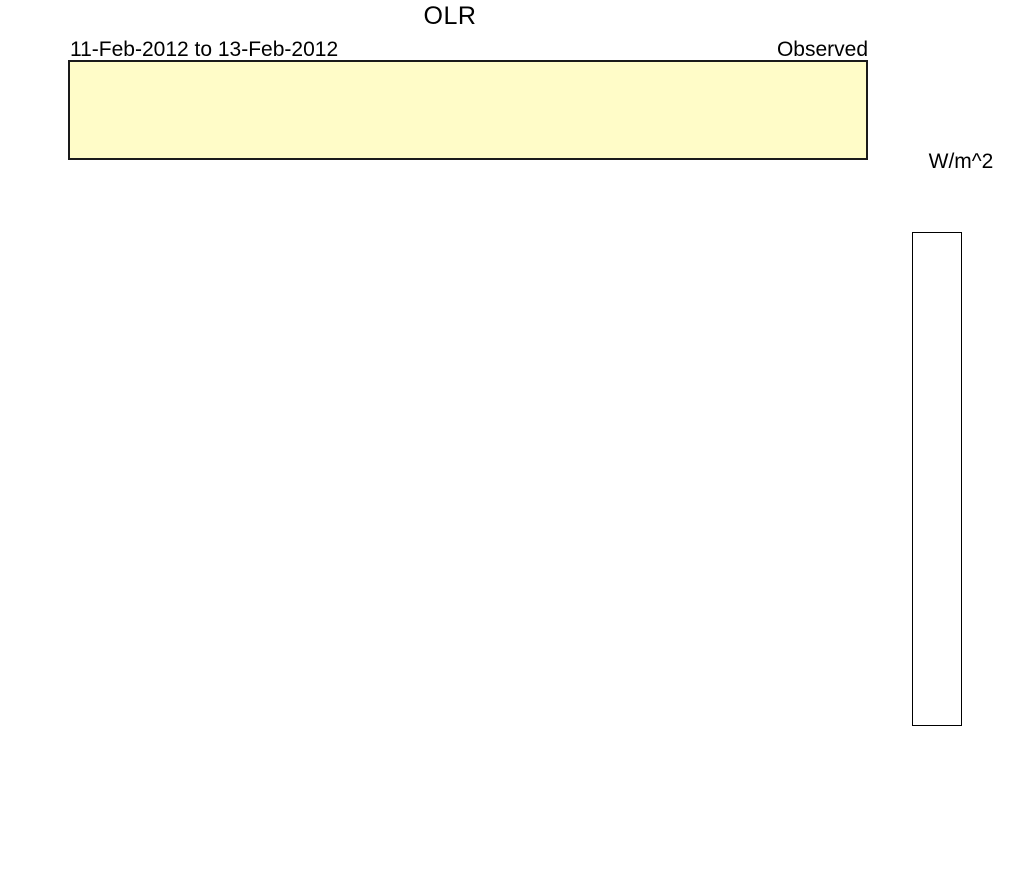 Image resolution: width=1021 pixels, height=887 pixels. What do you see at coordinates (468, 49) in the screenshot?
I see `panel-header: 11-Feb-2012 to 13-Feb-2012 Observed` at bounding box center [468, 49].